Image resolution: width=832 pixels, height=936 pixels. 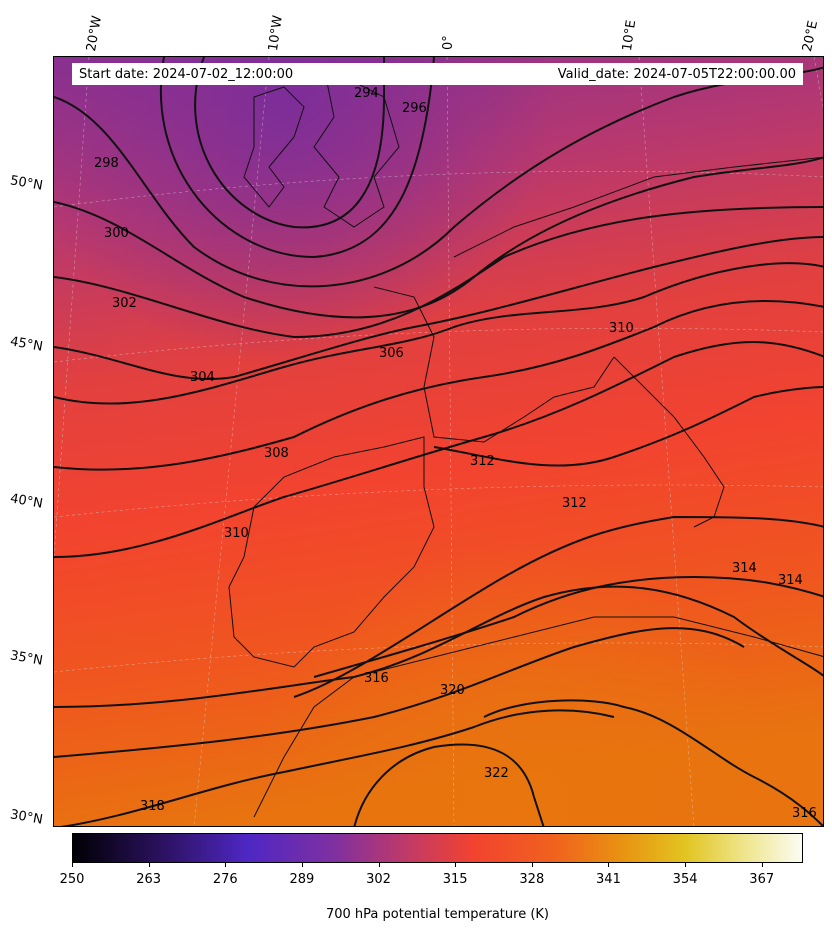 What do you see at coordinates (638, 207) in the screenshot?
I see `north-europe-coastline` at bounding box center [638, 207].